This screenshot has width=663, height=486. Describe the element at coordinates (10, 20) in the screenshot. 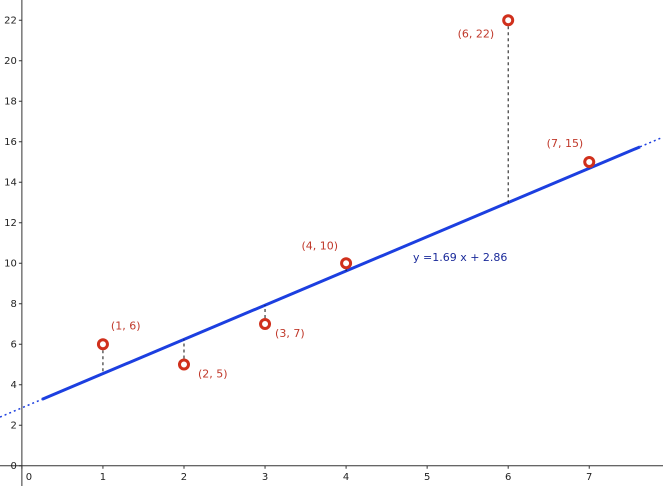

I see `y-tick-label: 22` at that location.